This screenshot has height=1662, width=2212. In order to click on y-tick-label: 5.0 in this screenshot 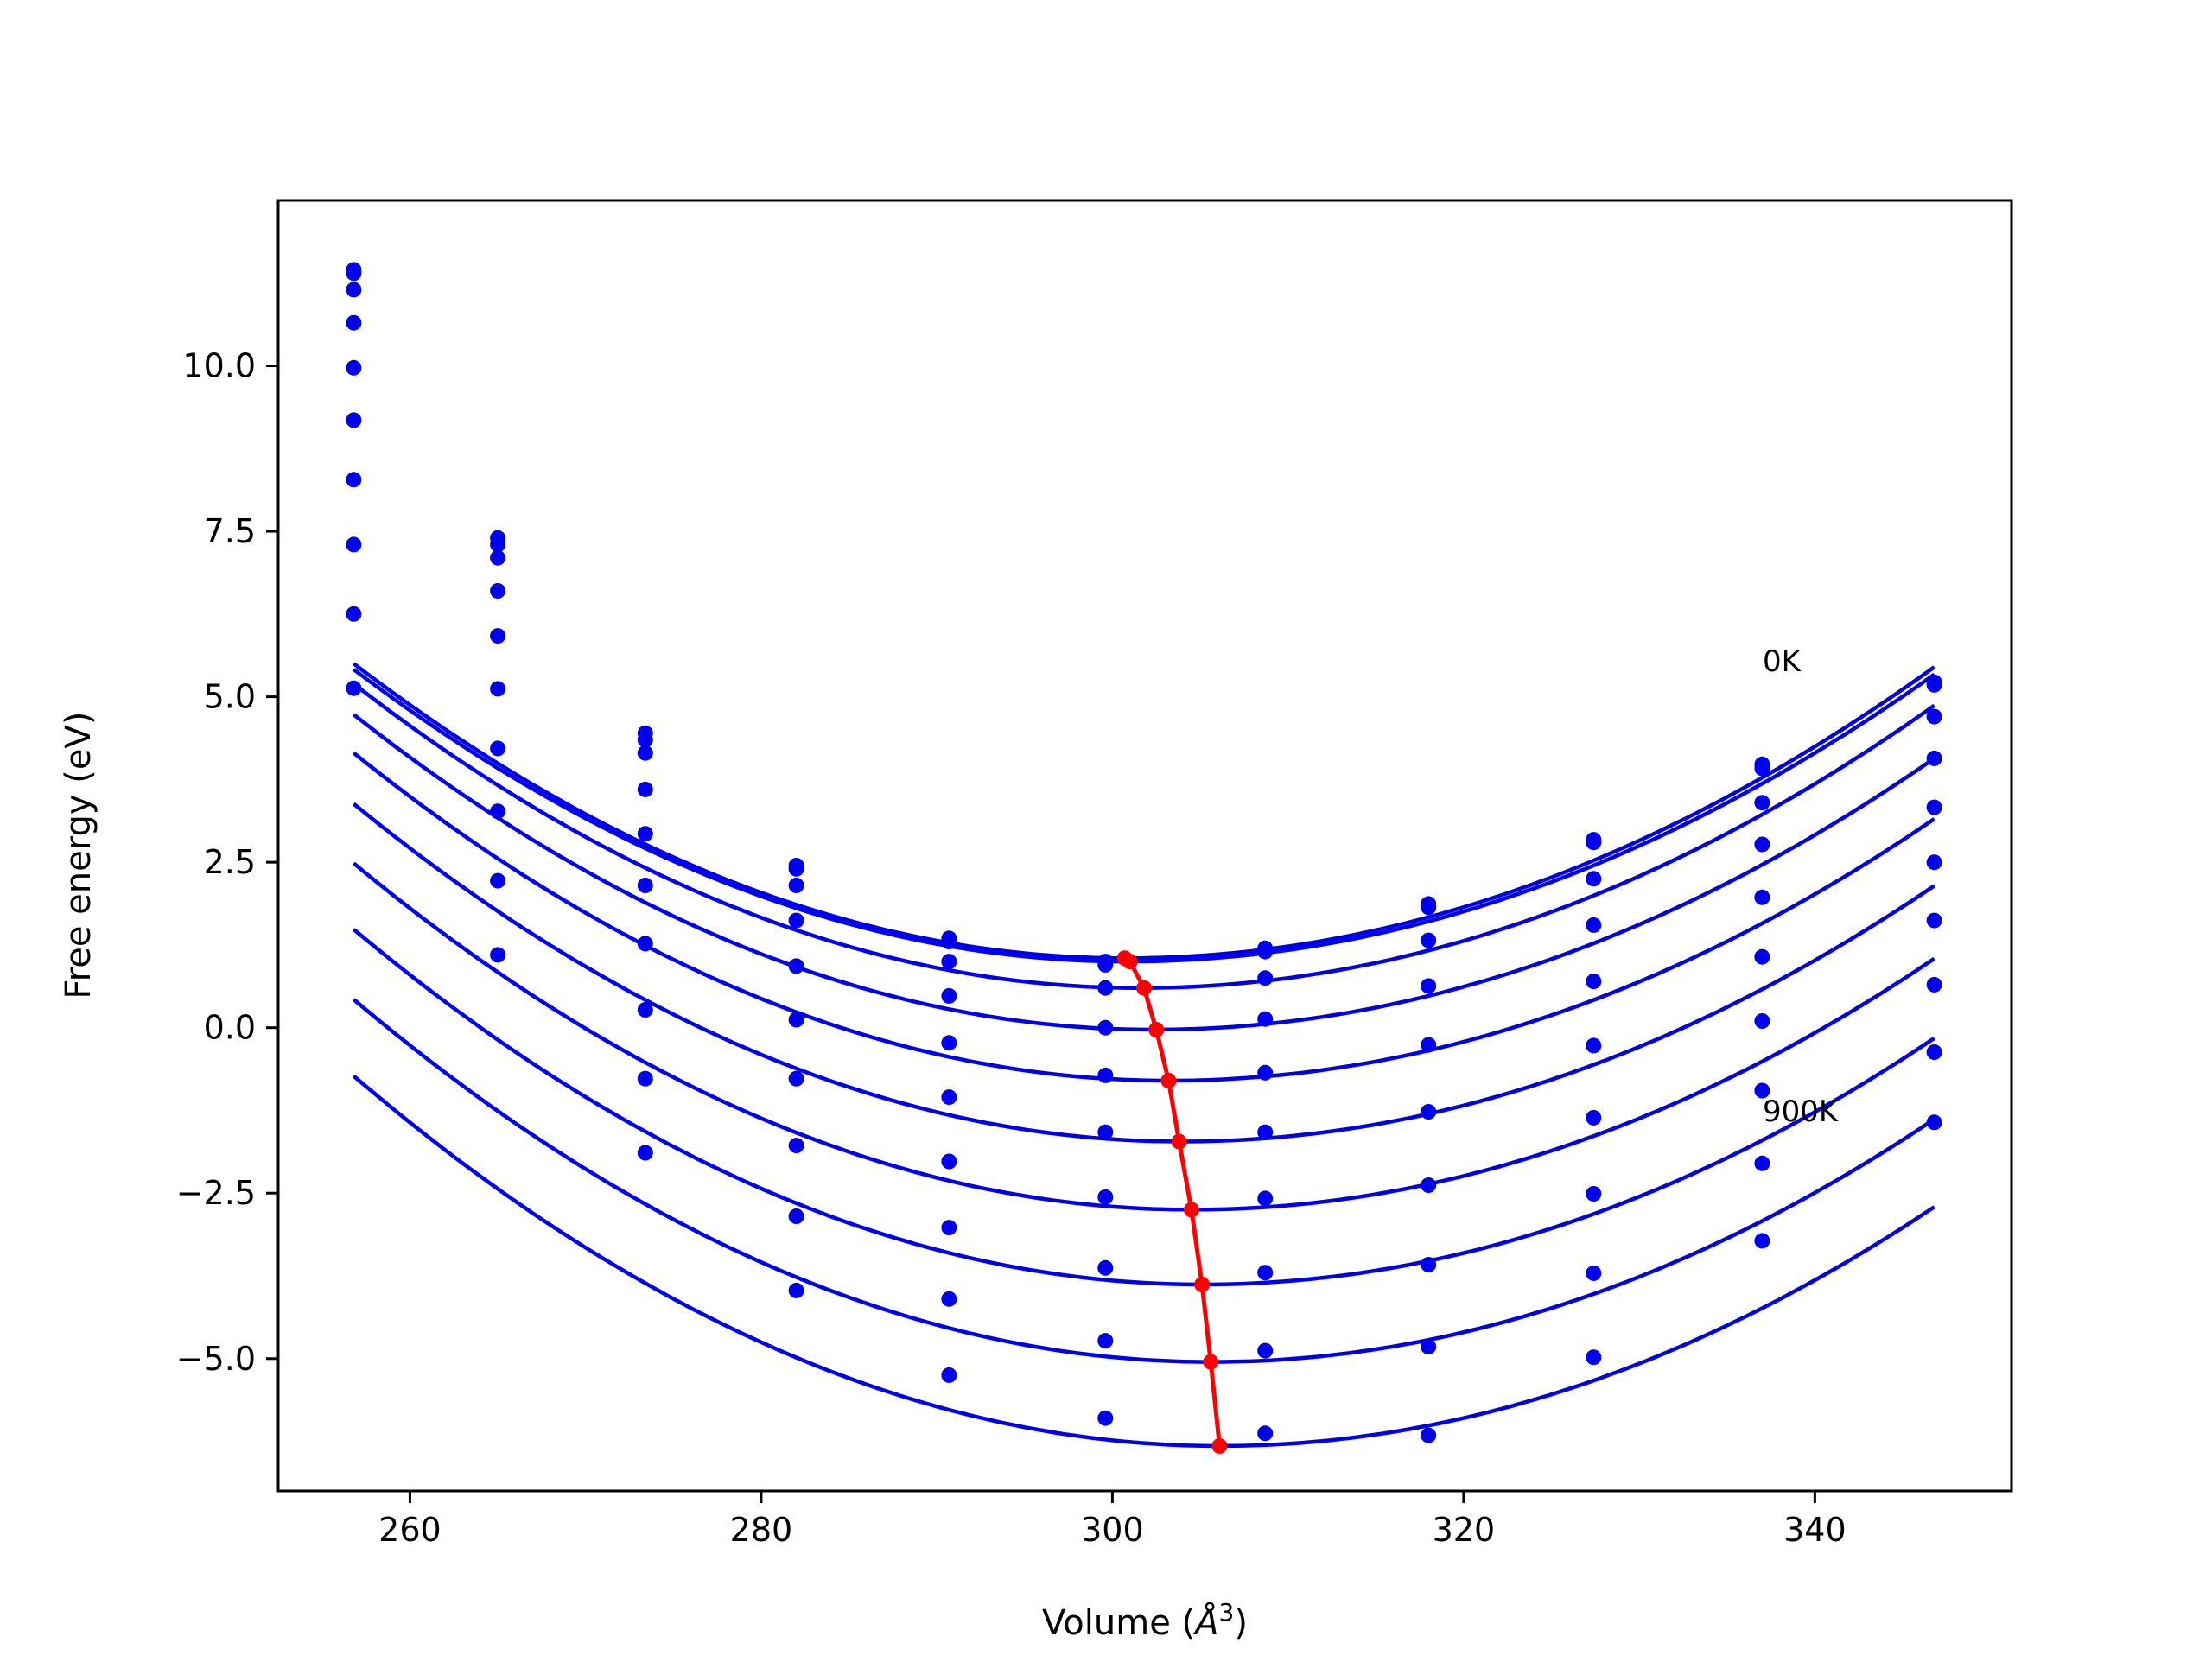, I will do `click(230, 697)`.